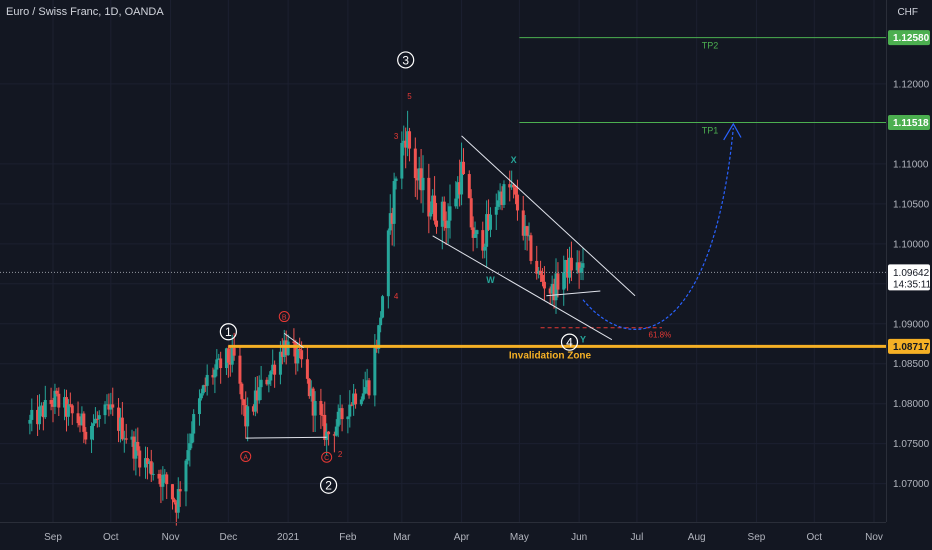 Image resolution: width=932 pixels, height=550 pixels. I want to click on subwave-label: 4, so click(396, 296).